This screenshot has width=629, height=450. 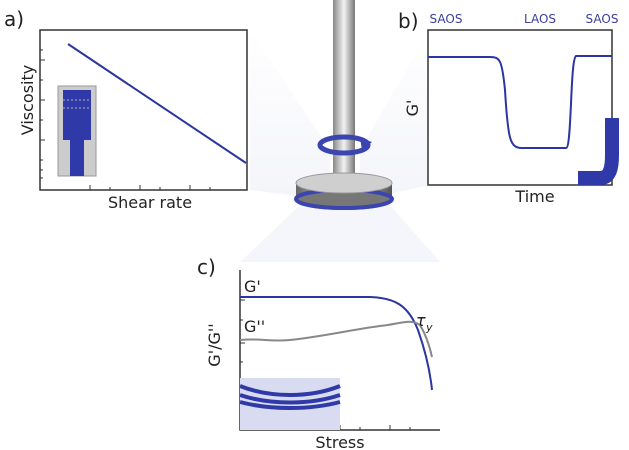 I want to click on tau-symbol: τ, so click(x=421, y=320).